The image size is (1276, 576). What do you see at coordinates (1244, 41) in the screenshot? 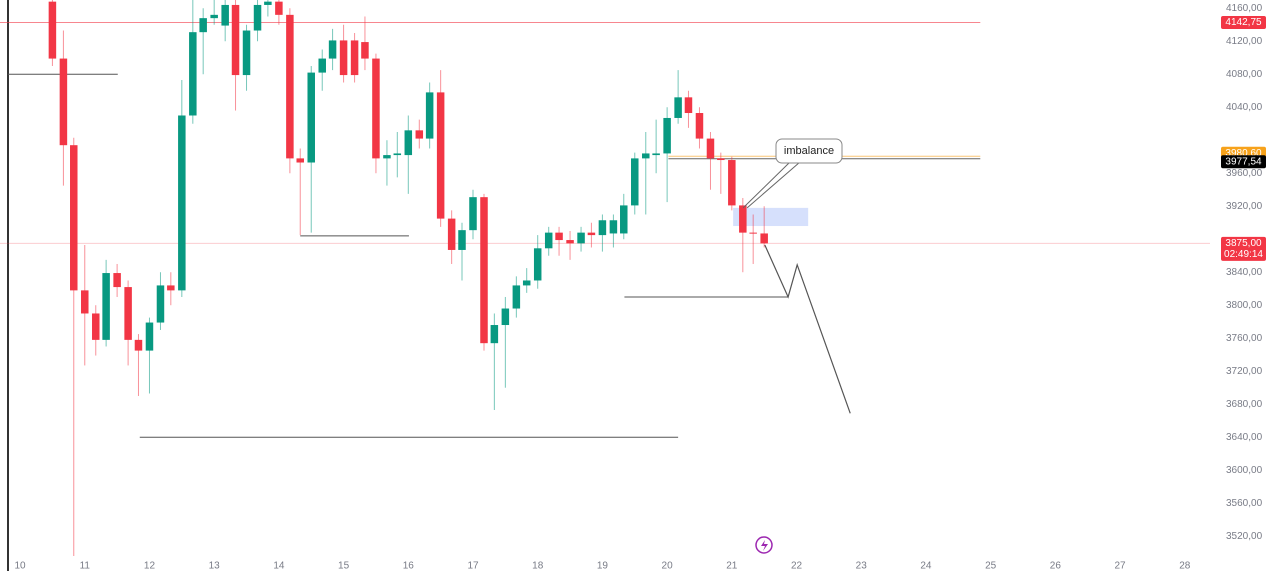
I see `y-tick-label: 4120,00` at bounding box center [1244, 41].